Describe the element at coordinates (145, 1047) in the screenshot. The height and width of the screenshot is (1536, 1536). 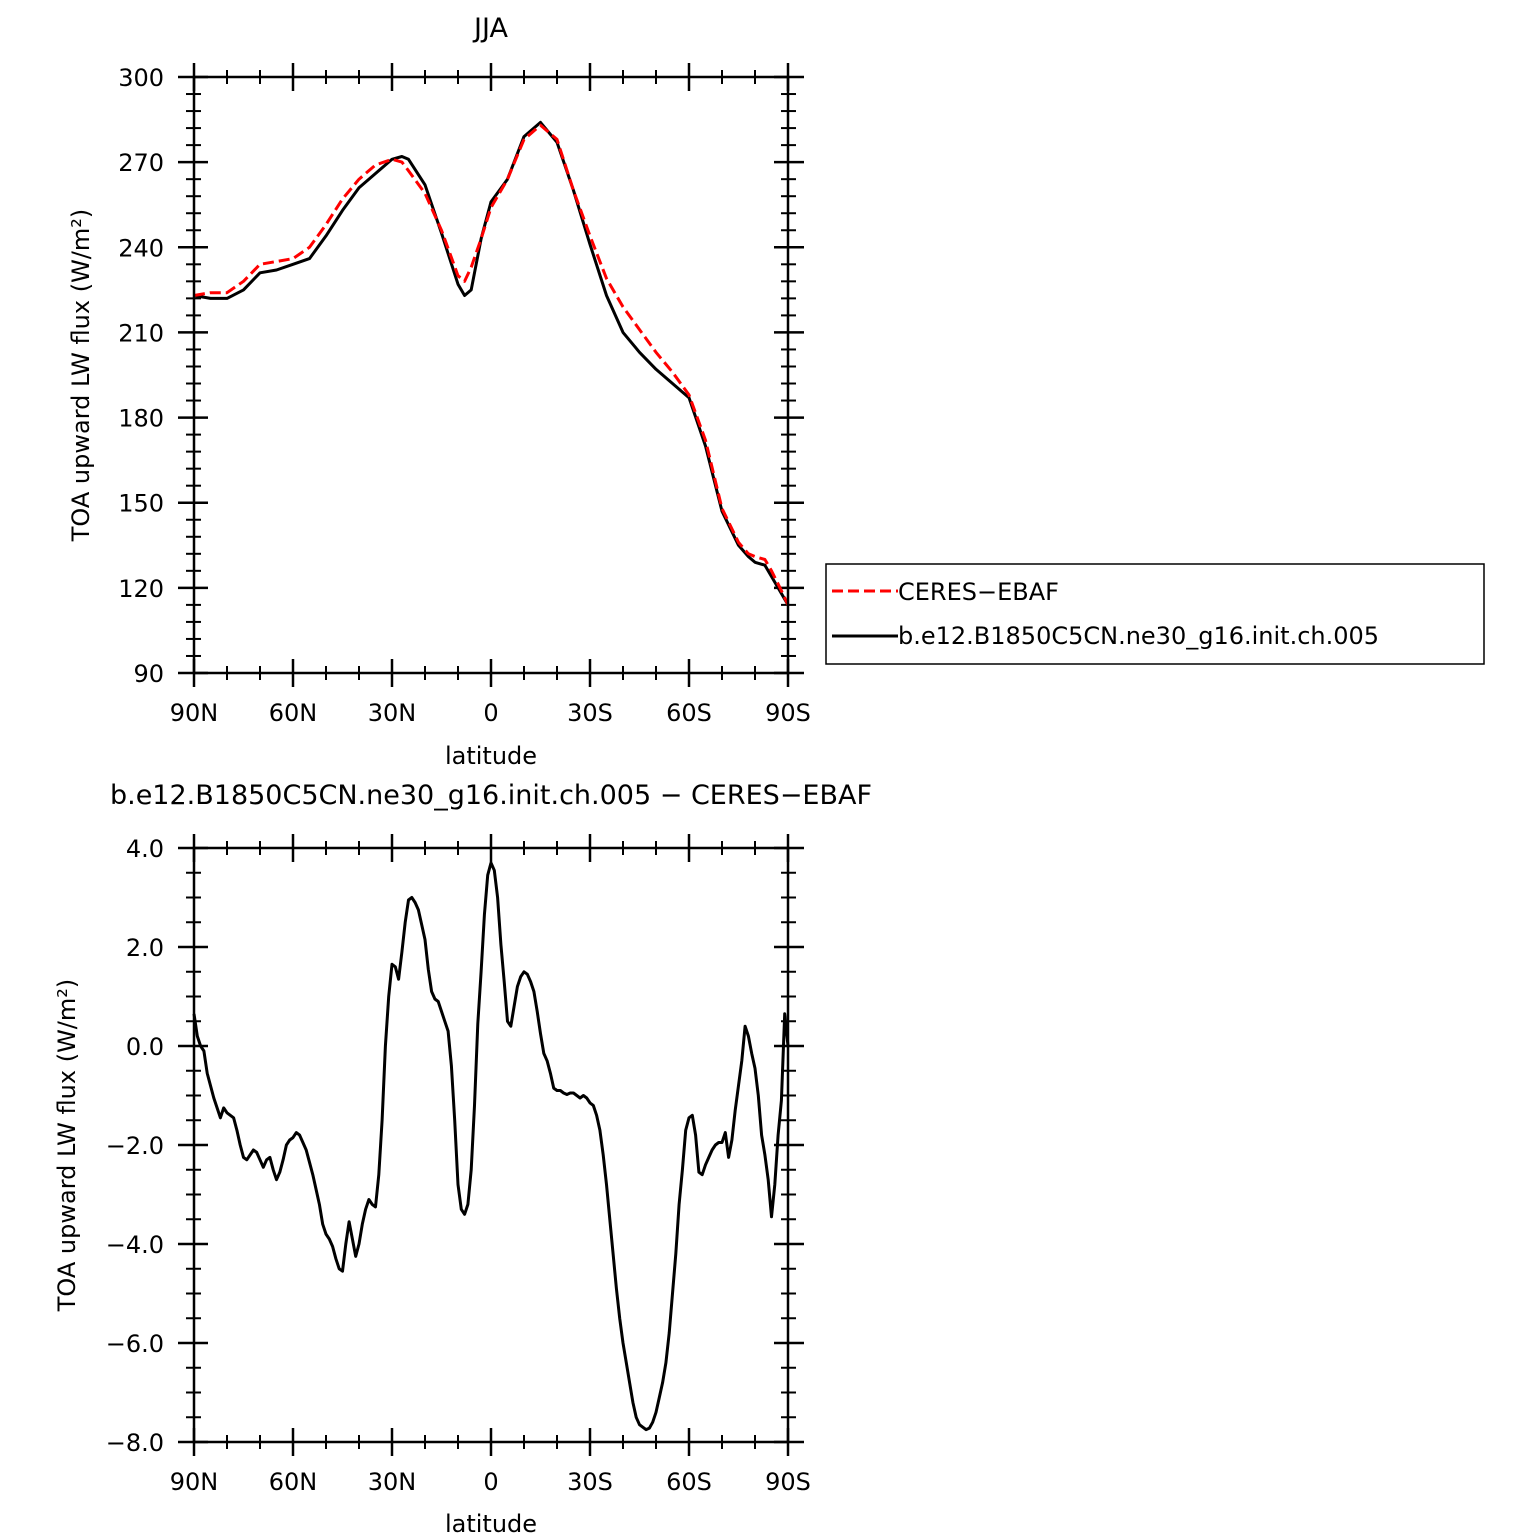
I see `y-tick-label: 0.0` at that location.